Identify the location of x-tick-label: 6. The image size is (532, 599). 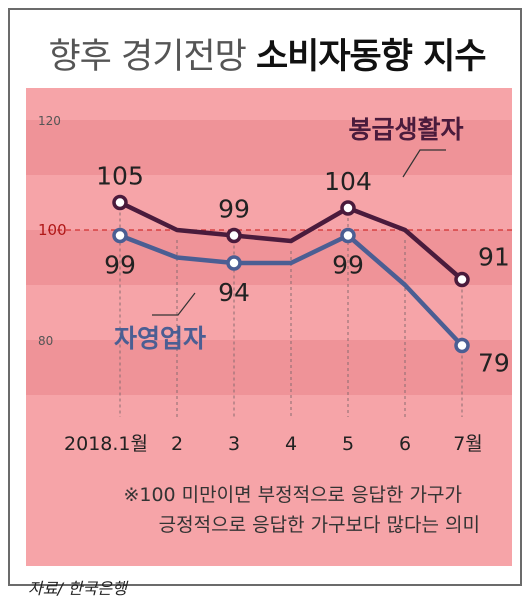
(405, 444).